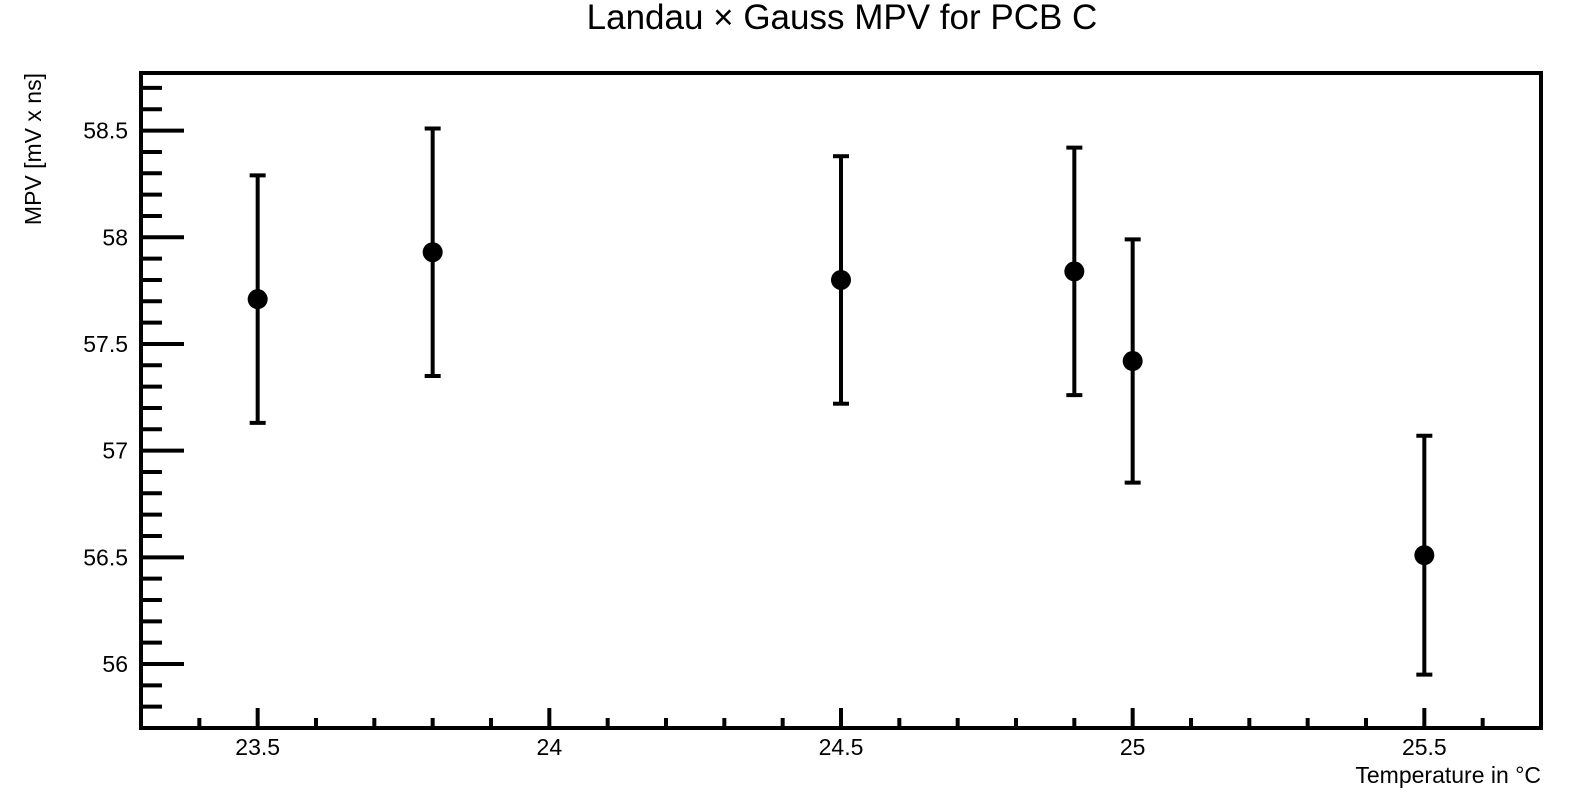 Image resolution: width=1575 pixels, height=800 pixels. I want to click on x-tick-label: 24.5, so click(841, 747).